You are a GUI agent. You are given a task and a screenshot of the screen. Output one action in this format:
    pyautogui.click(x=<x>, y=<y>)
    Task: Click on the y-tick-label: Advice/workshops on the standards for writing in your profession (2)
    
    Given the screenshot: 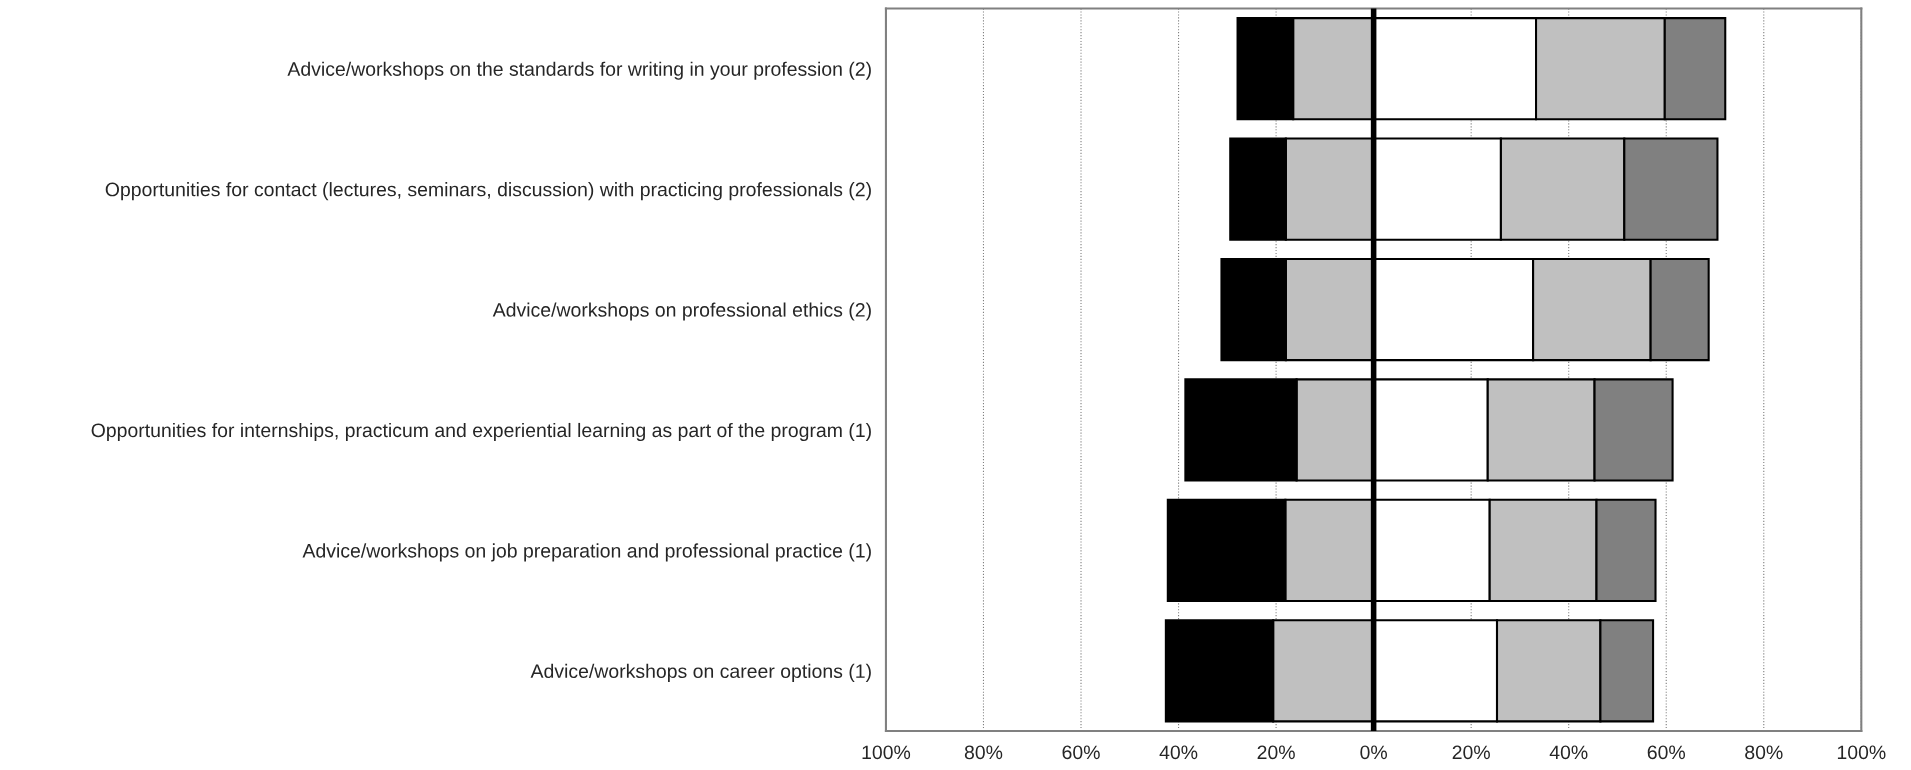 What is the action you would take?
    pyautogui.click(x=579, y=70)
    